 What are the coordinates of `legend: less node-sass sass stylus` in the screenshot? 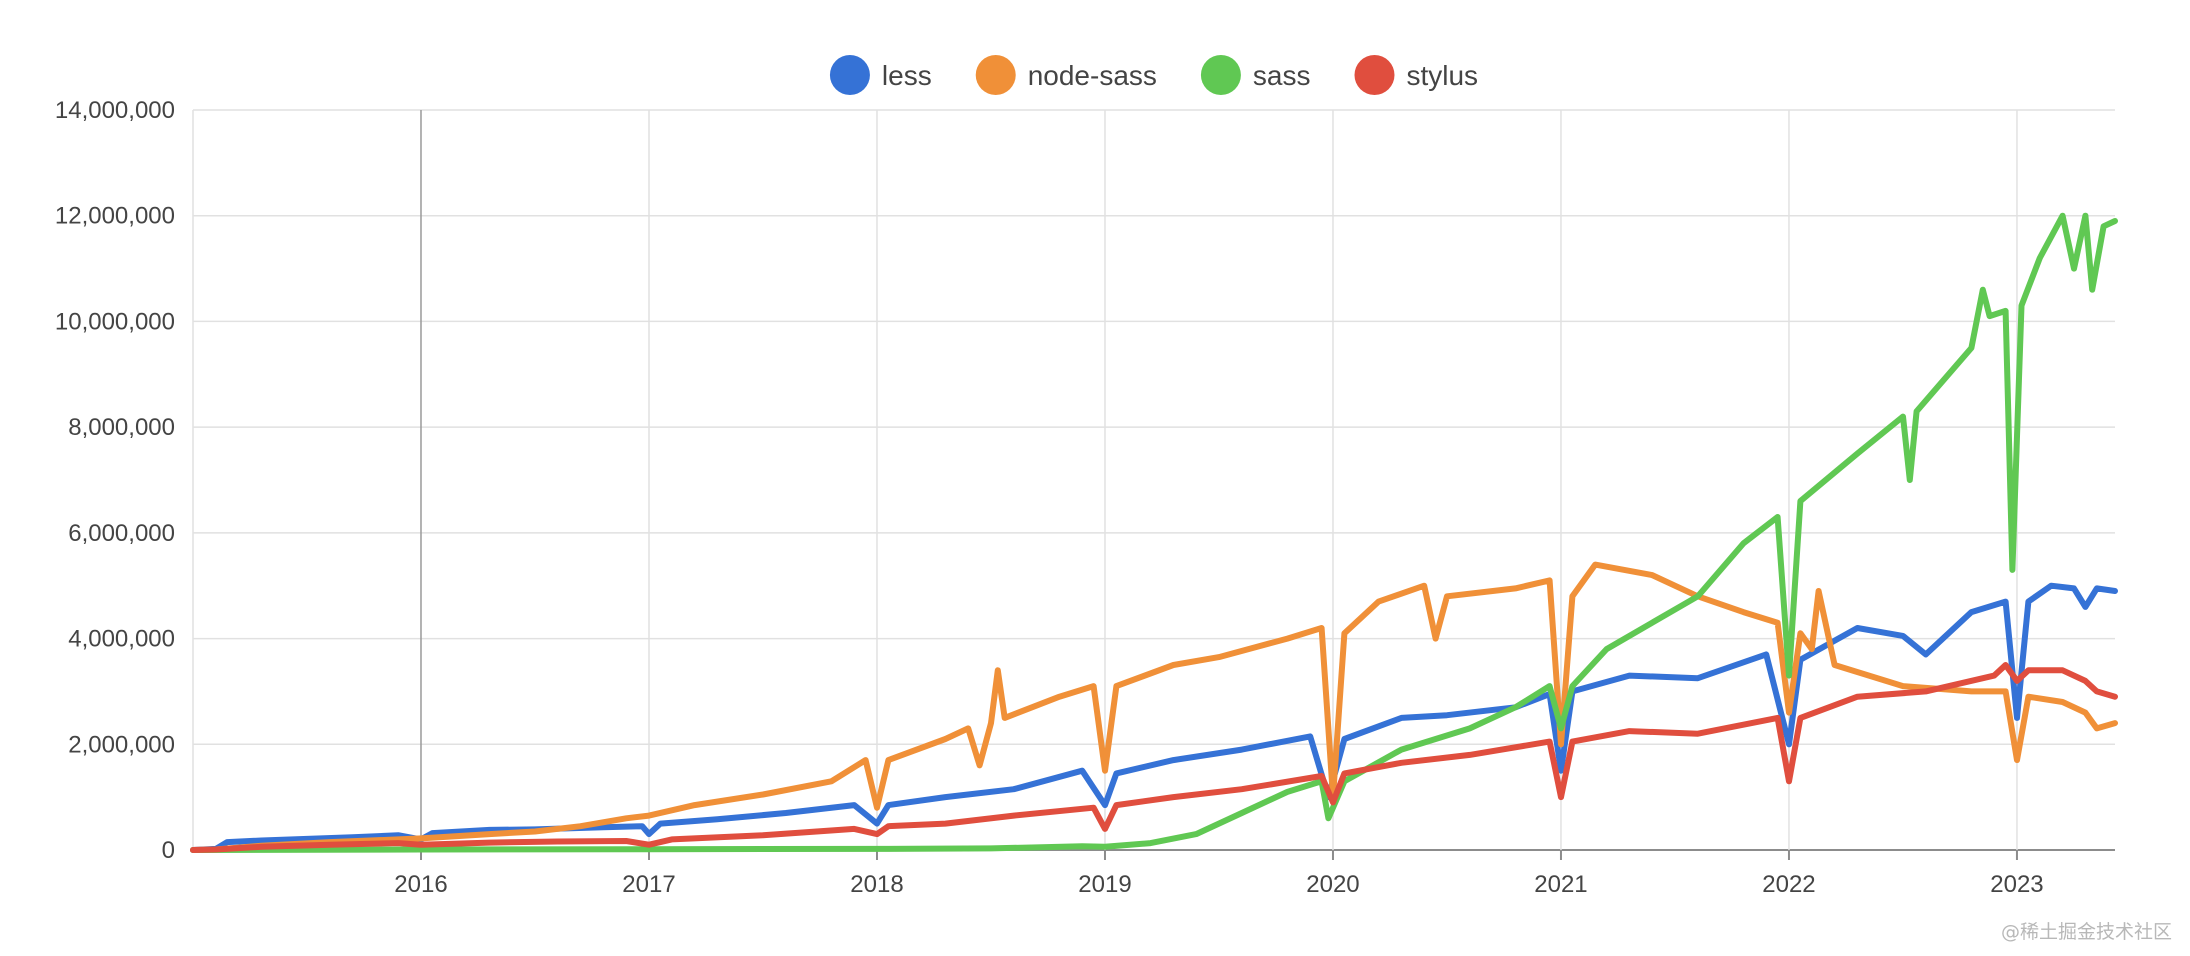 It's located at (1153, 75).